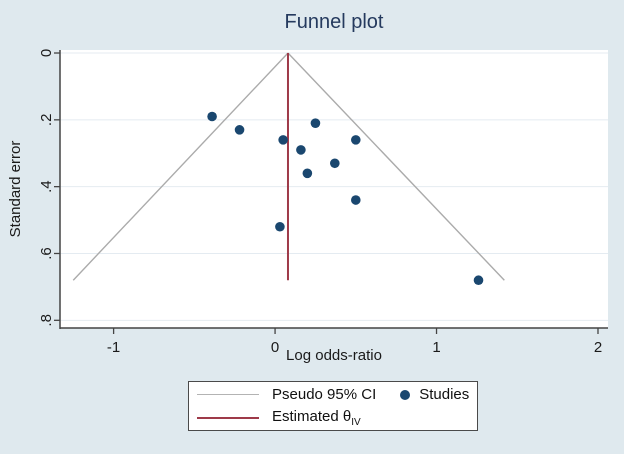  I want to click on legend-row-1: Pseudo 95% CI Studies, so click(333, 394).